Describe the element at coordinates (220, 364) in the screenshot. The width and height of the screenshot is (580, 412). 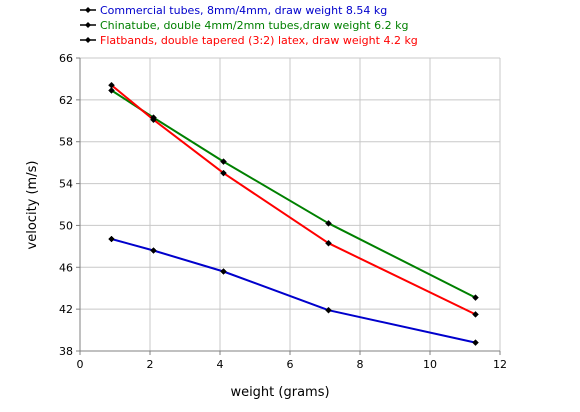
I see `x-tick-label: 4` at that location.